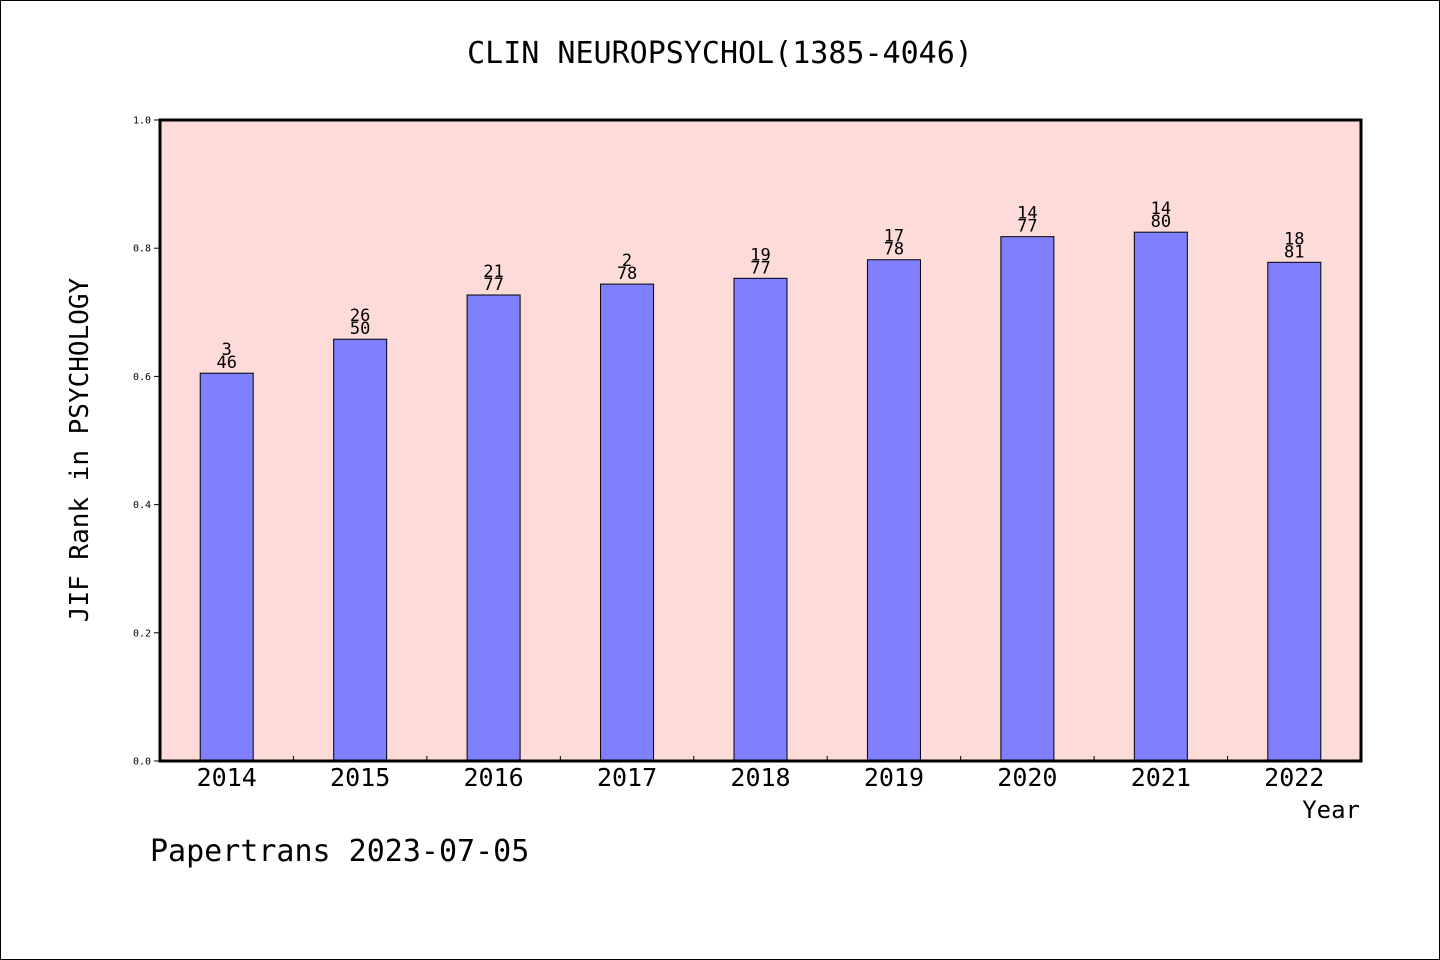 Image resolution: width=1440 pixels, height=960 pixels. What do you see at coordinates (760, 255) in the screenshot?
I see `bar-label-top: 19` at bounding box center [760, 255].